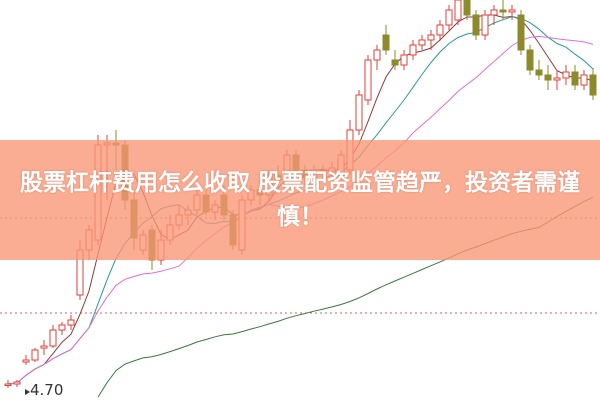 The width and height of the screenshot is (600, 401). I want to click on article-title: 股票杠杆费用怎么收取 股票配资监管趋严，投资者需谨慎！, so click(299, 200).